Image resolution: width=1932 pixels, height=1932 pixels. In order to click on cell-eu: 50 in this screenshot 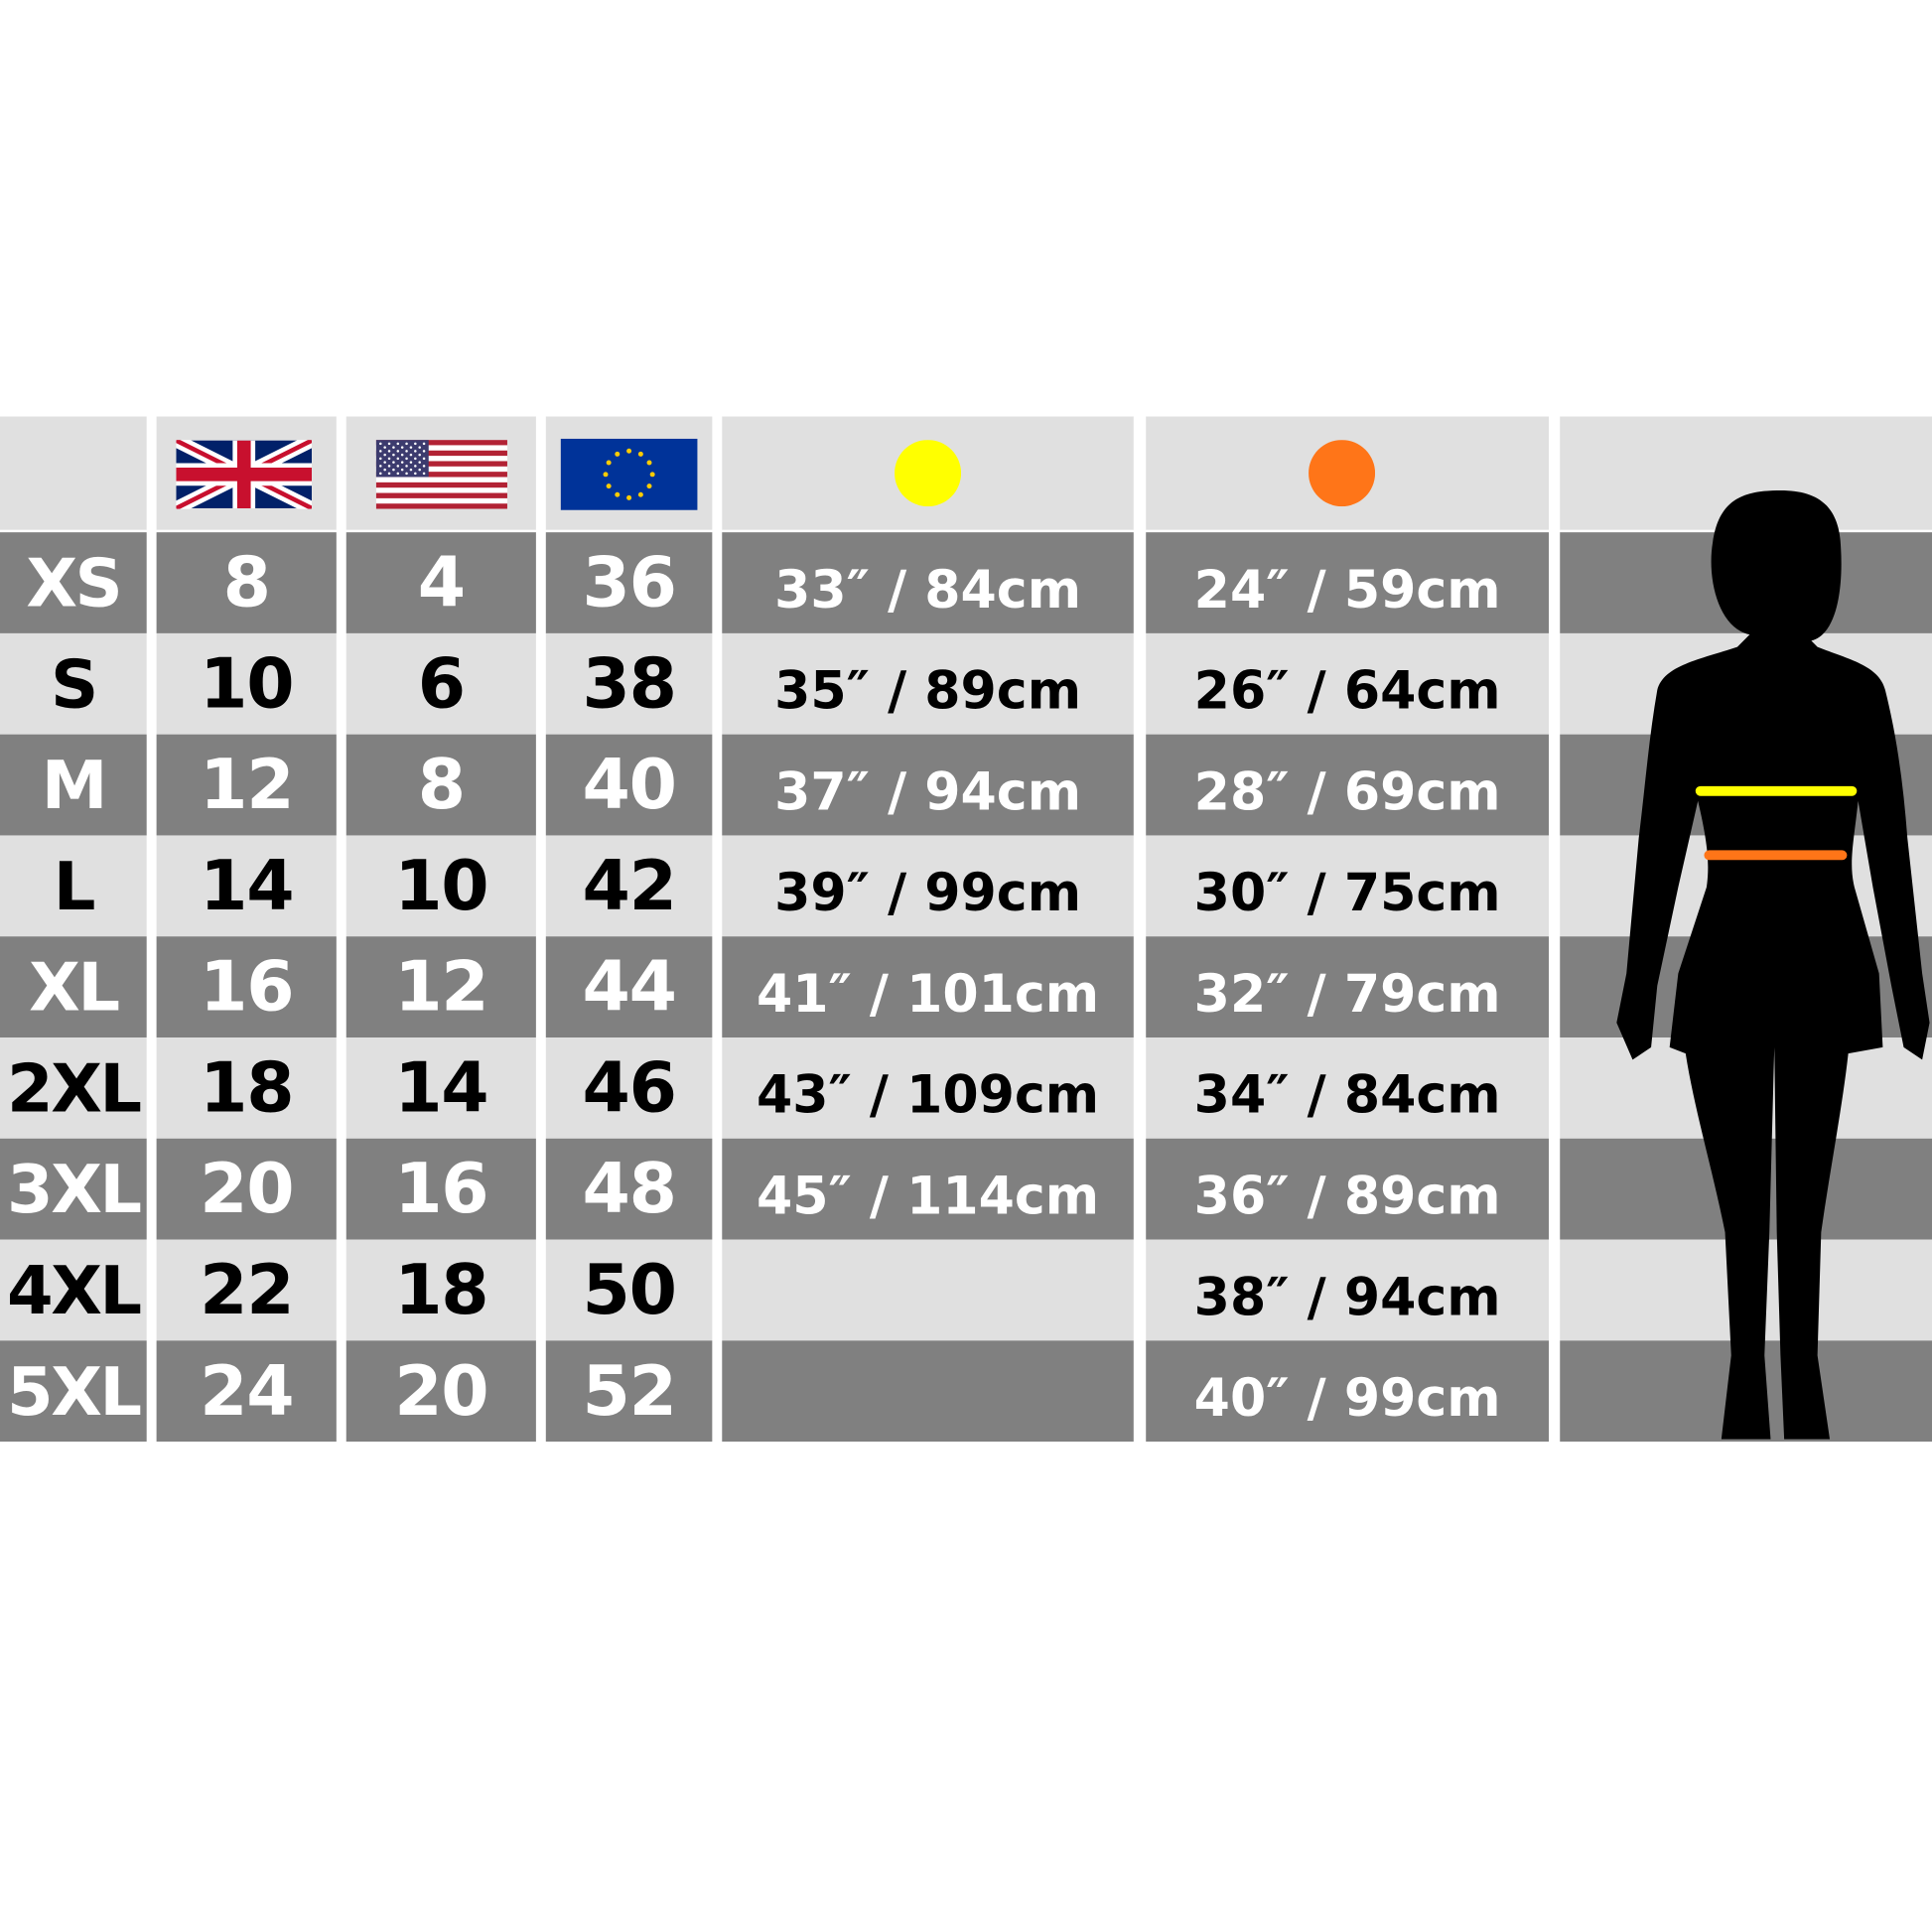, I will do `click(629, 1290)`.